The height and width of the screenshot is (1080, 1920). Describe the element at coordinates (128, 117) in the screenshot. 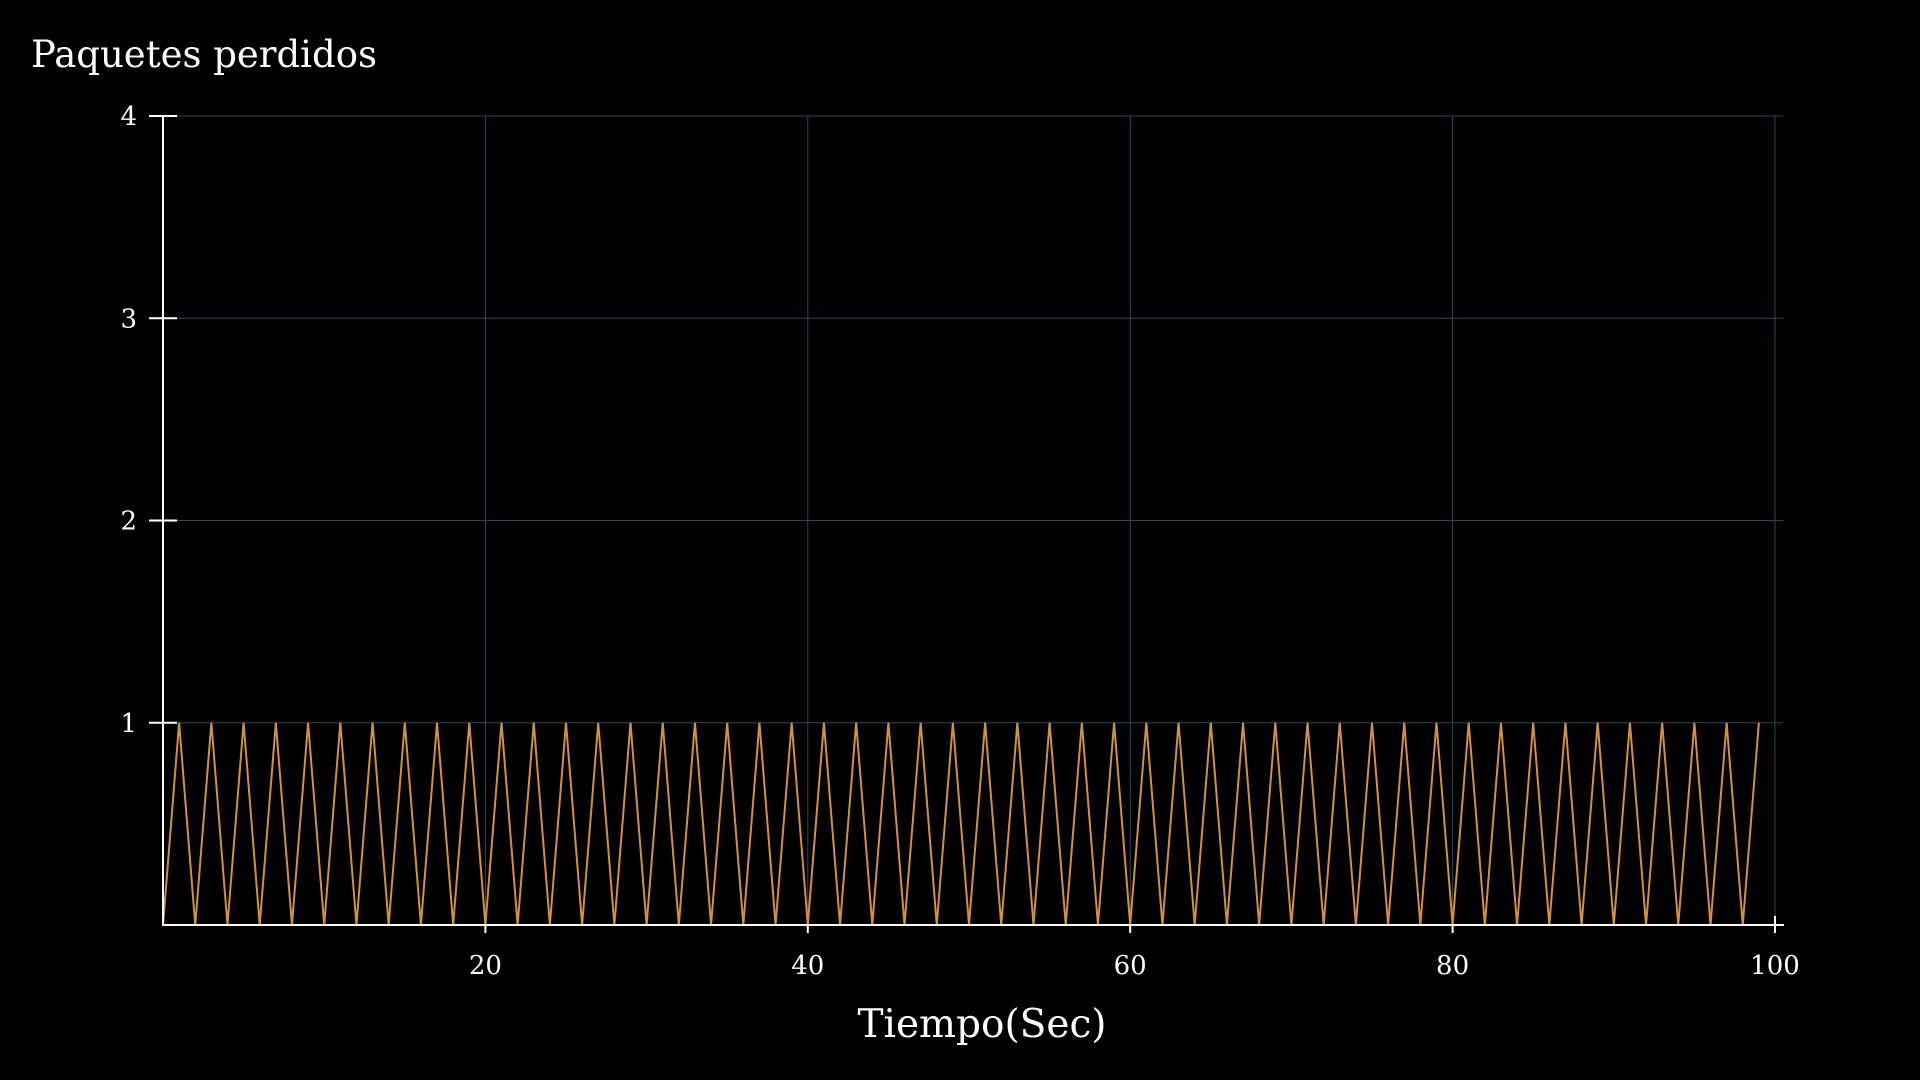

I see `y-tick-label: 4` at that location.